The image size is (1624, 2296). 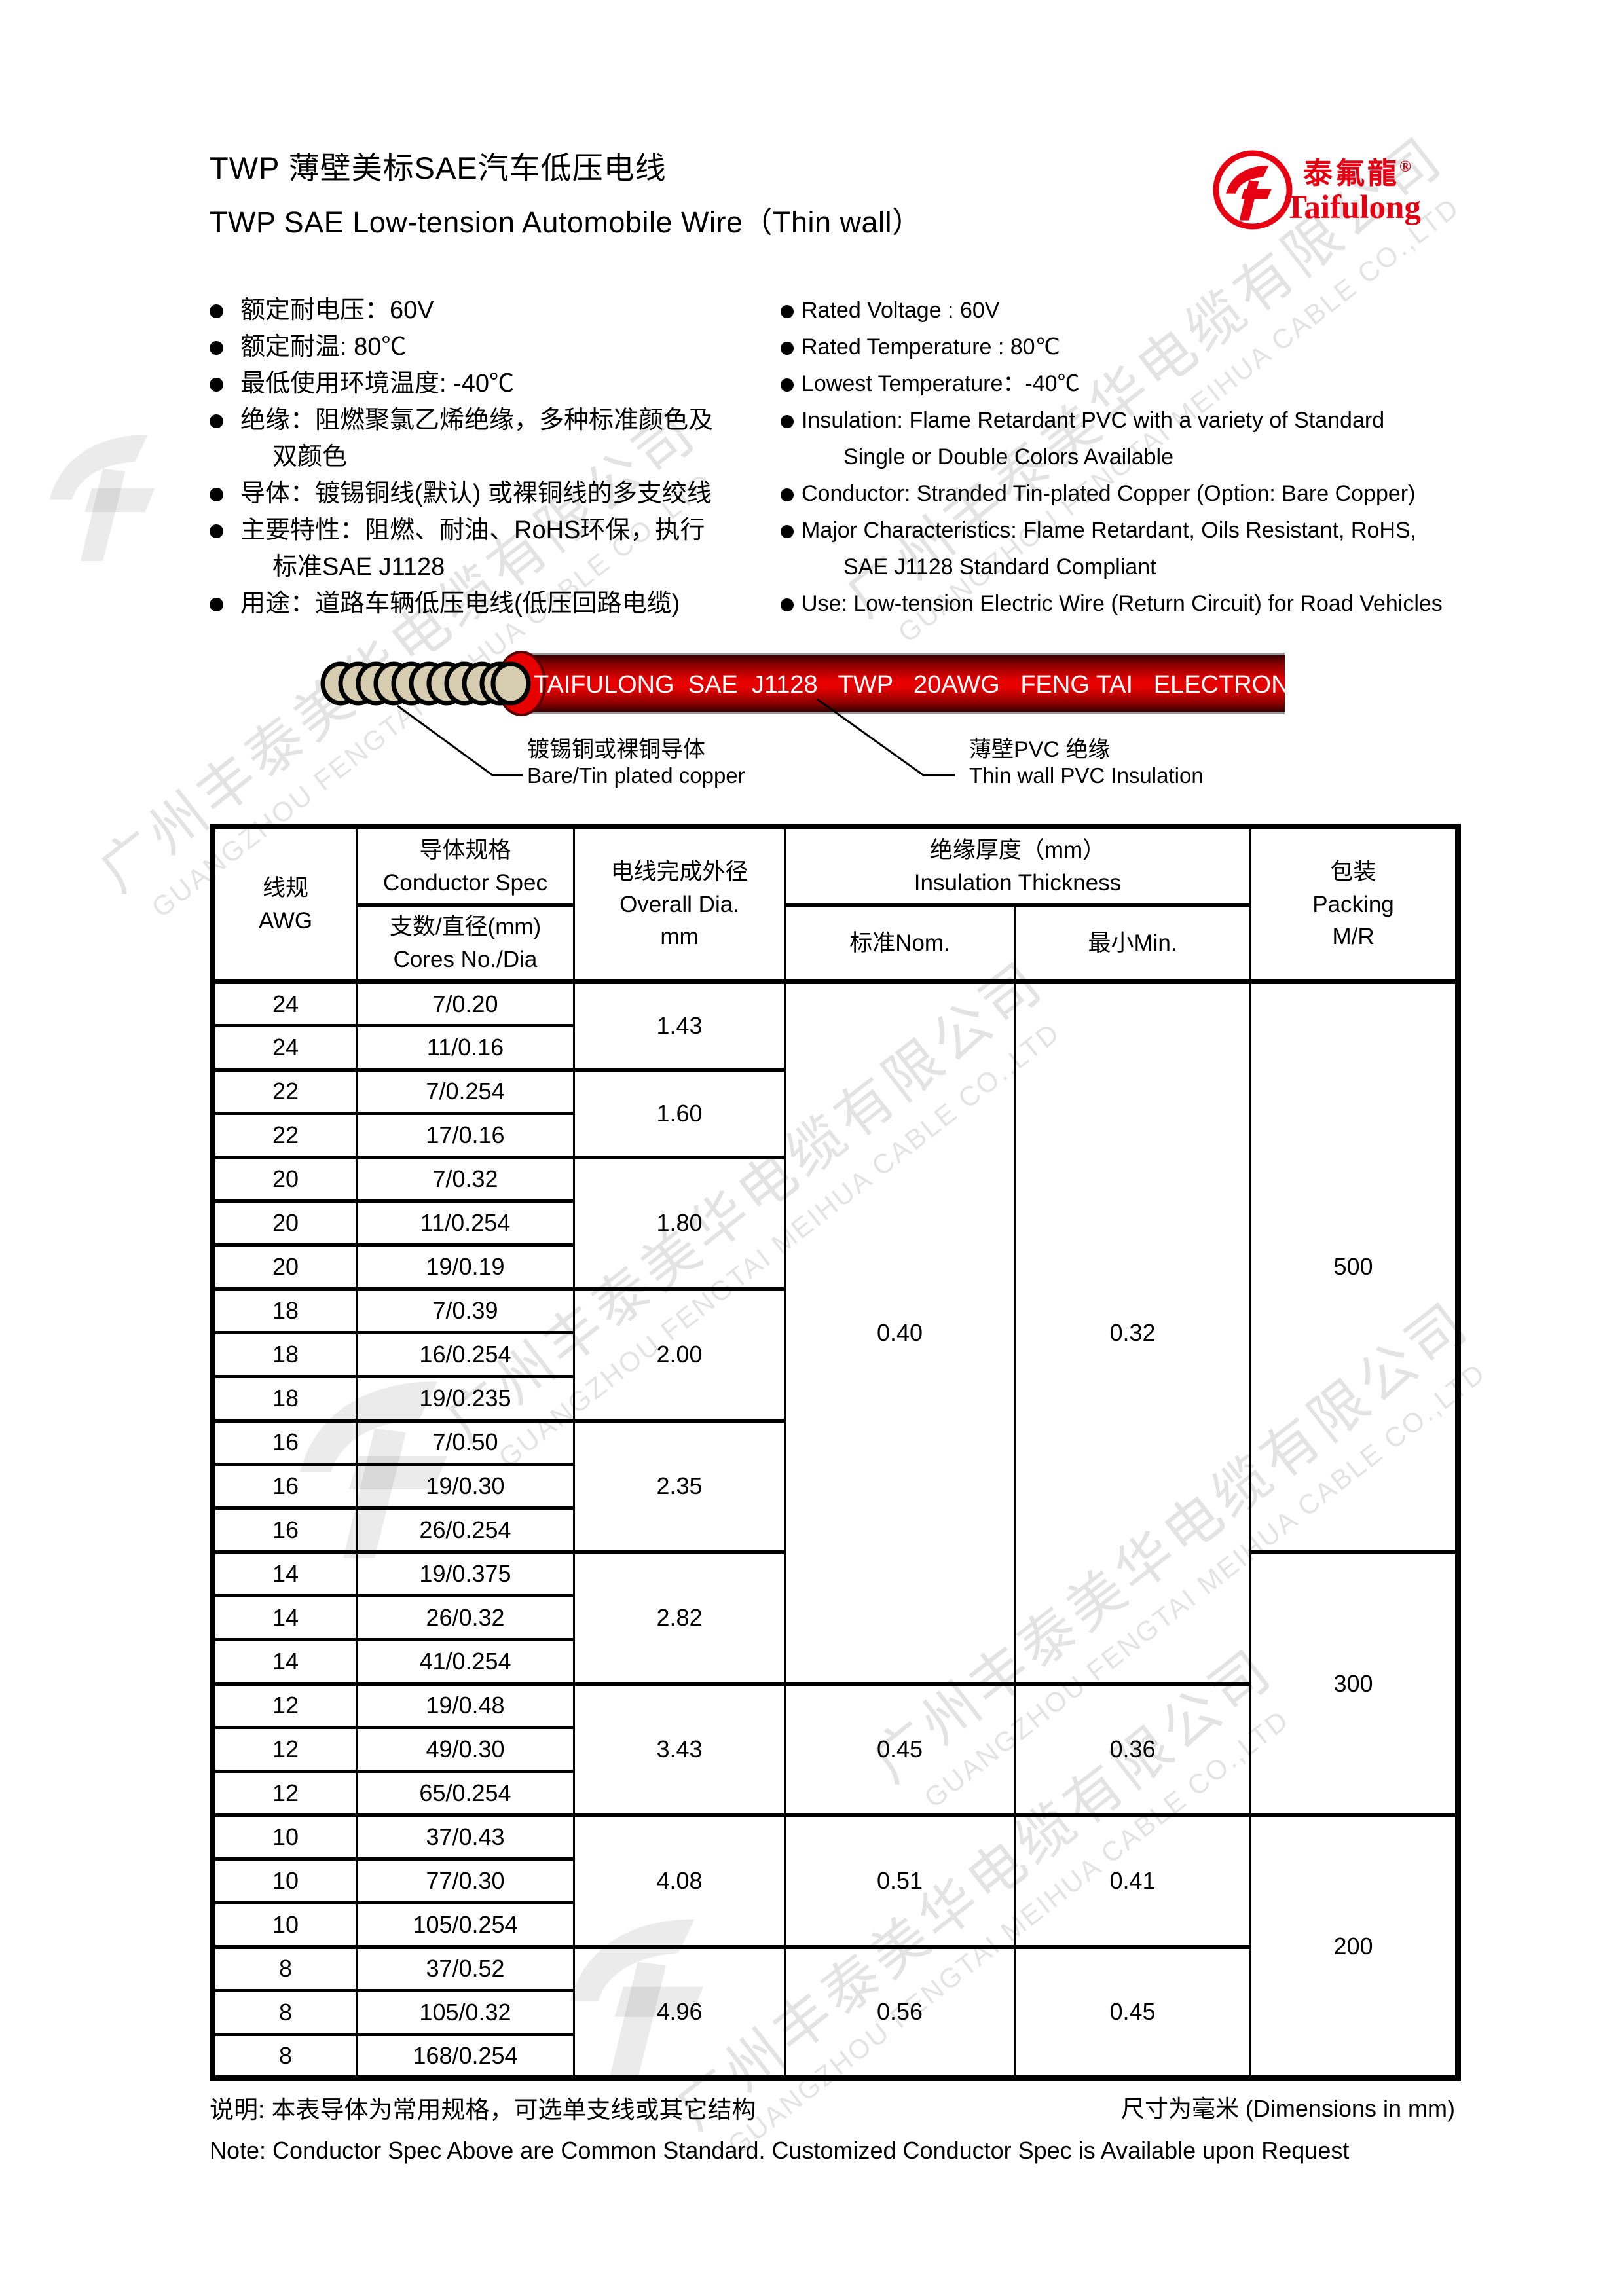 I want to click on col-header-packing-line: Packing, so click(x=1353, y=904).